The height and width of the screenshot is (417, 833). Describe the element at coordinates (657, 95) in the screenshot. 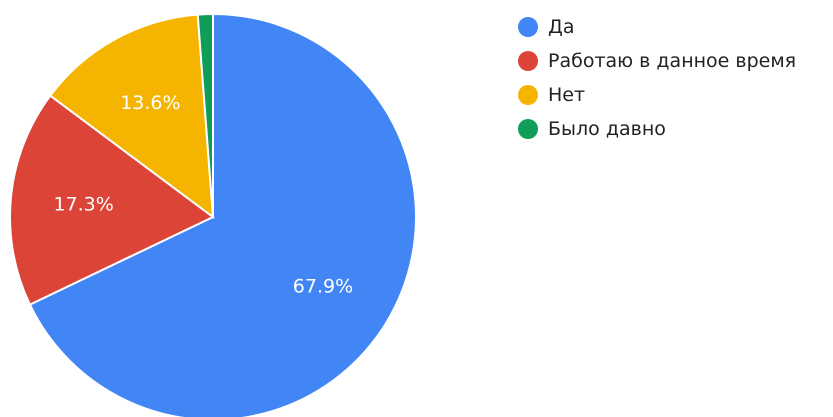

I see `legend-item-net: Нет` at that location.